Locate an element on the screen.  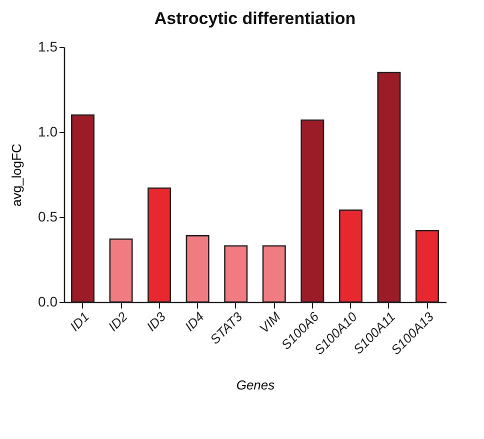
x-tick-label: ID2 is located at coordinates (118, 321).